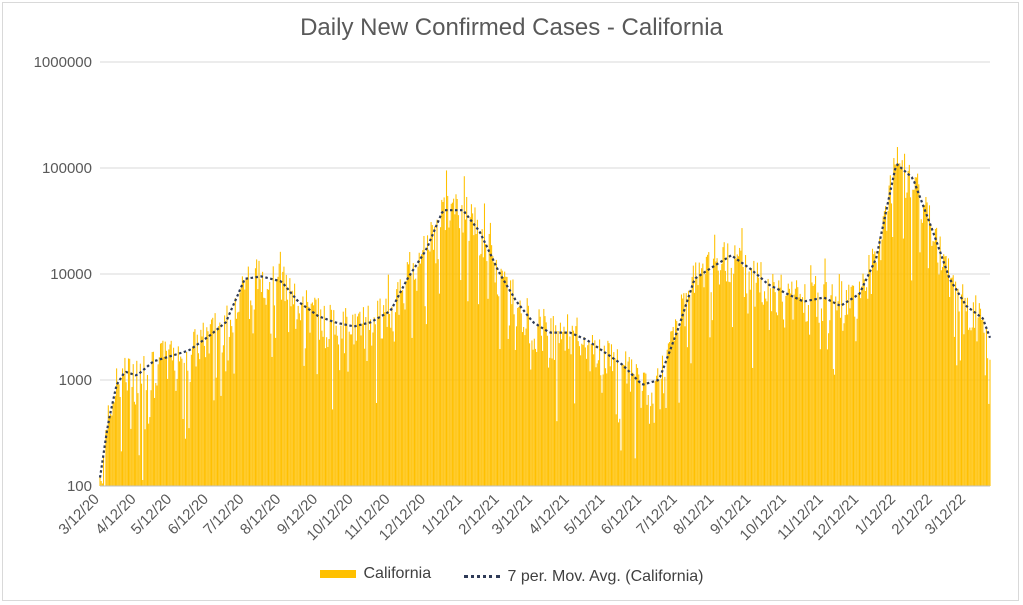  I want to click on legend-item-line: 7 per. Mov. Avg. (California), so click(583, 577).